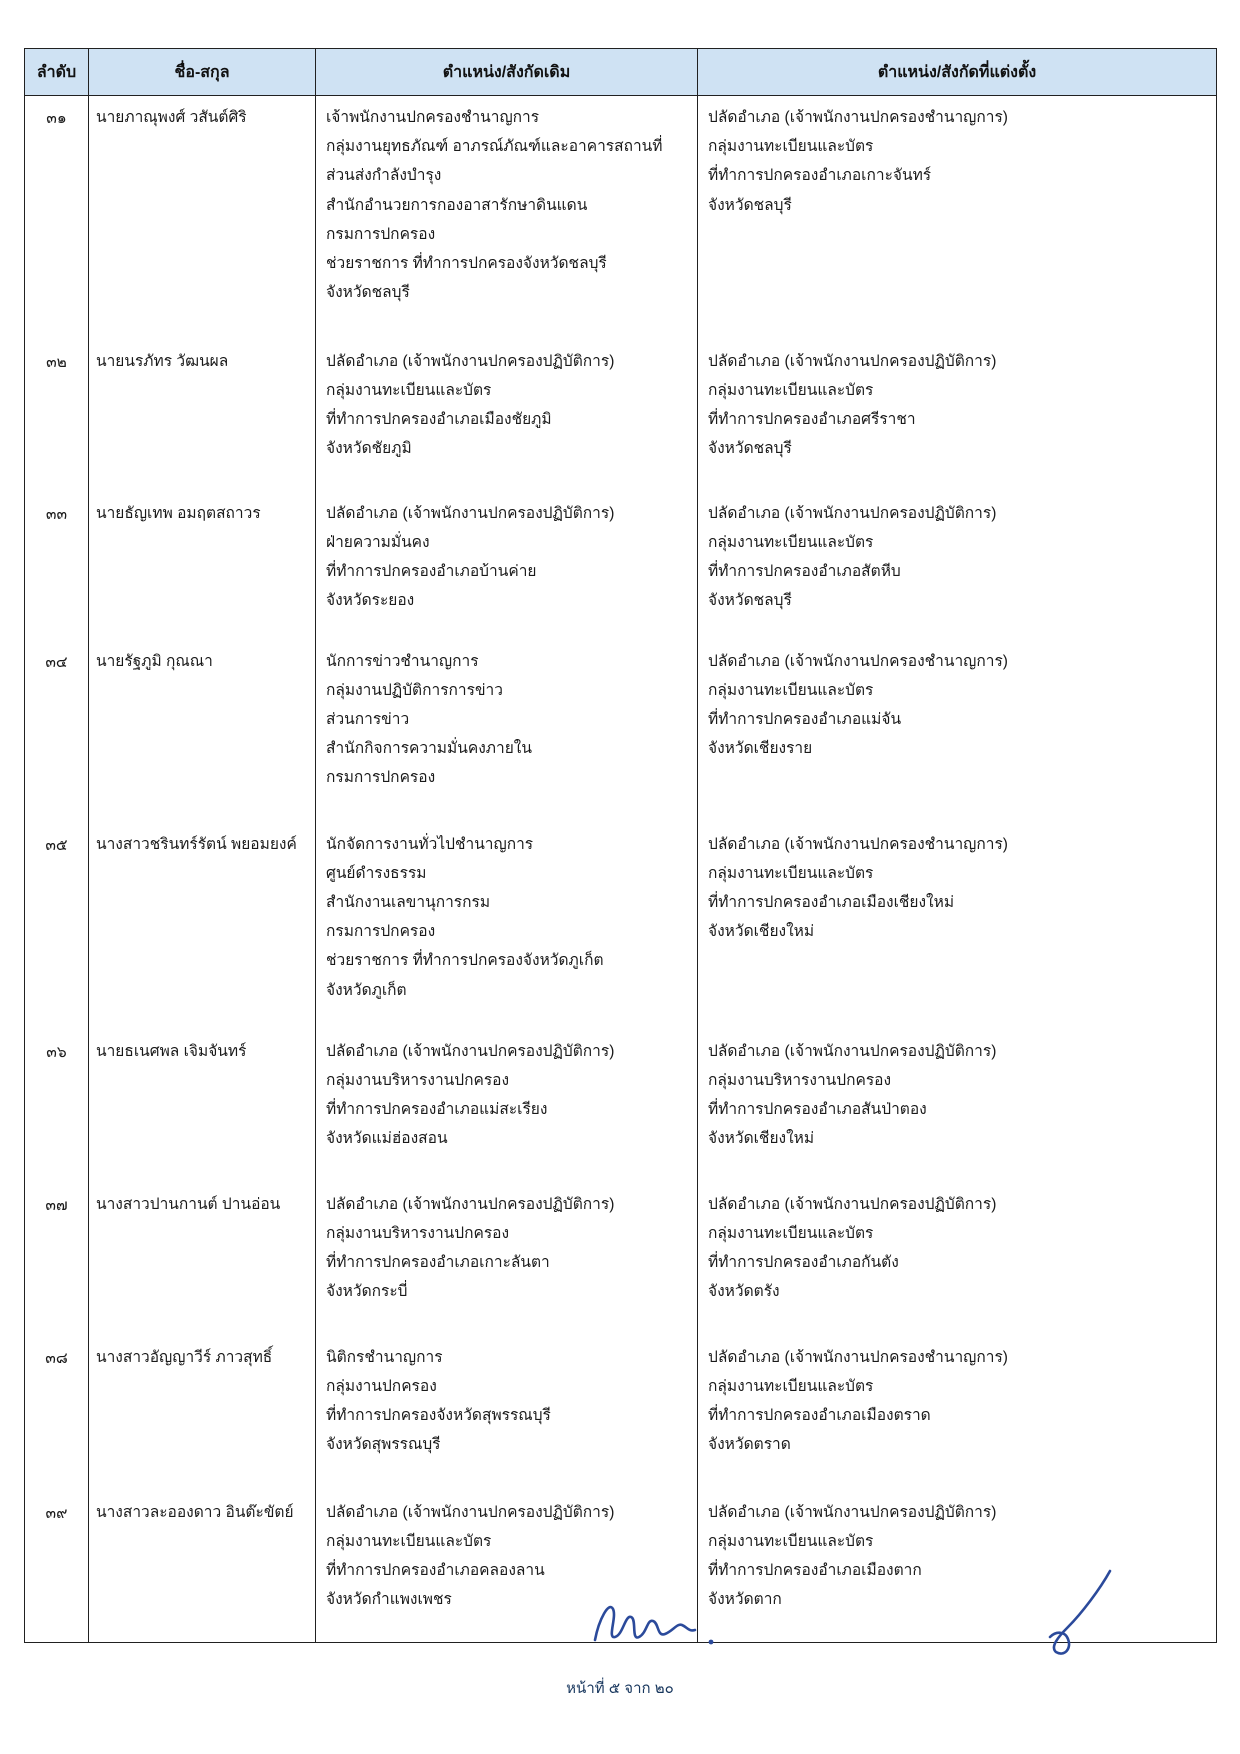 This screenshot has height=1754, width=1240. Describe the element at coordinates (414, 690) in the screenshot. I see `position-line: กลุ่มงานปฏิบัติการการข่าว` at that location.